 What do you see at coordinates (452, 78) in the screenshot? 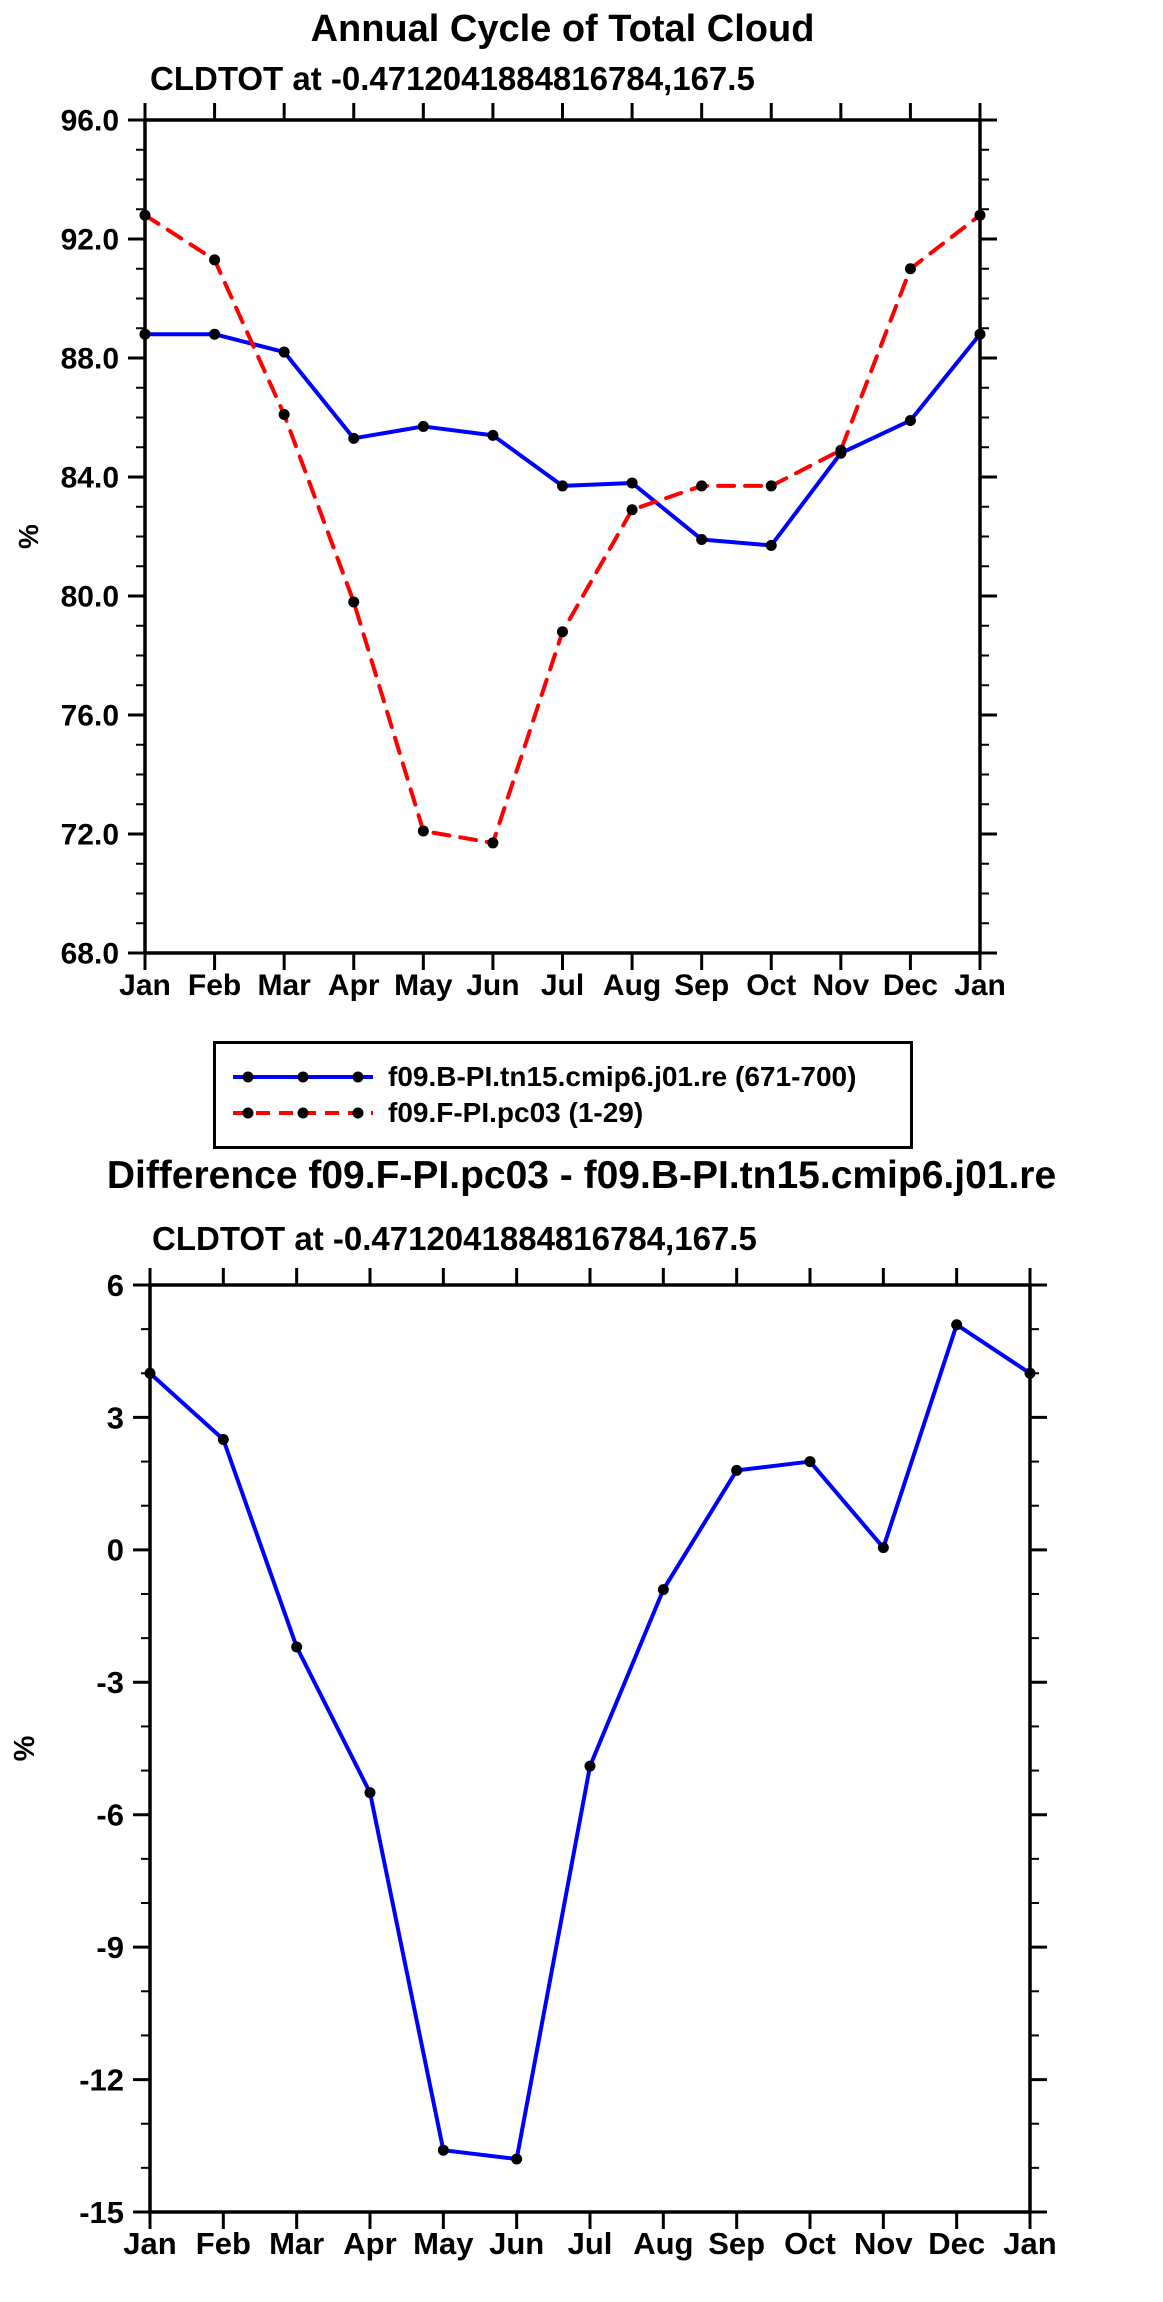
I see `chart1-subtitle: CLDTOT at -0.4712041884816784,167.5` at bounding box center [452, 78].